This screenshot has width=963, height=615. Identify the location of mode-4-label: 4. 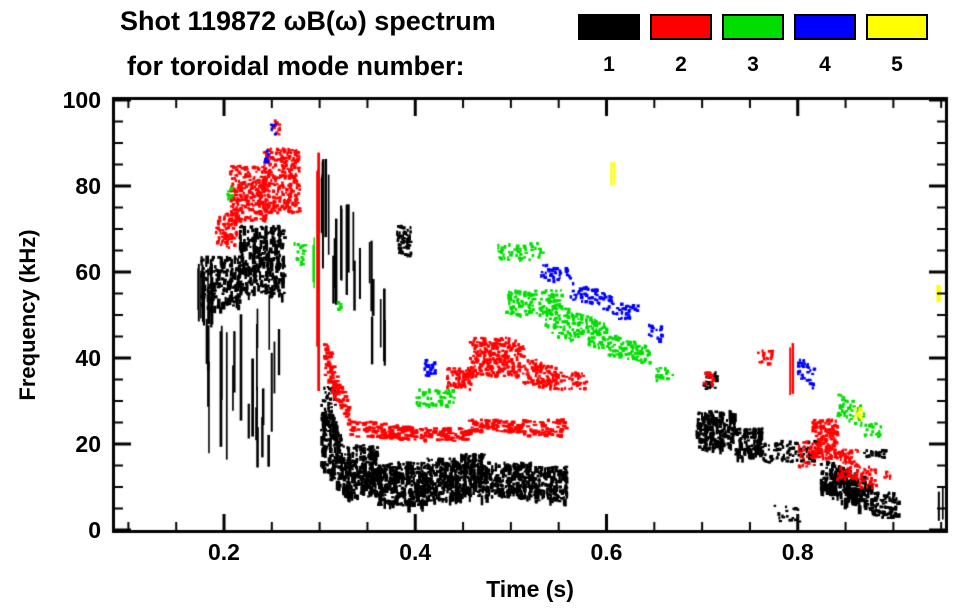
(825, 64).